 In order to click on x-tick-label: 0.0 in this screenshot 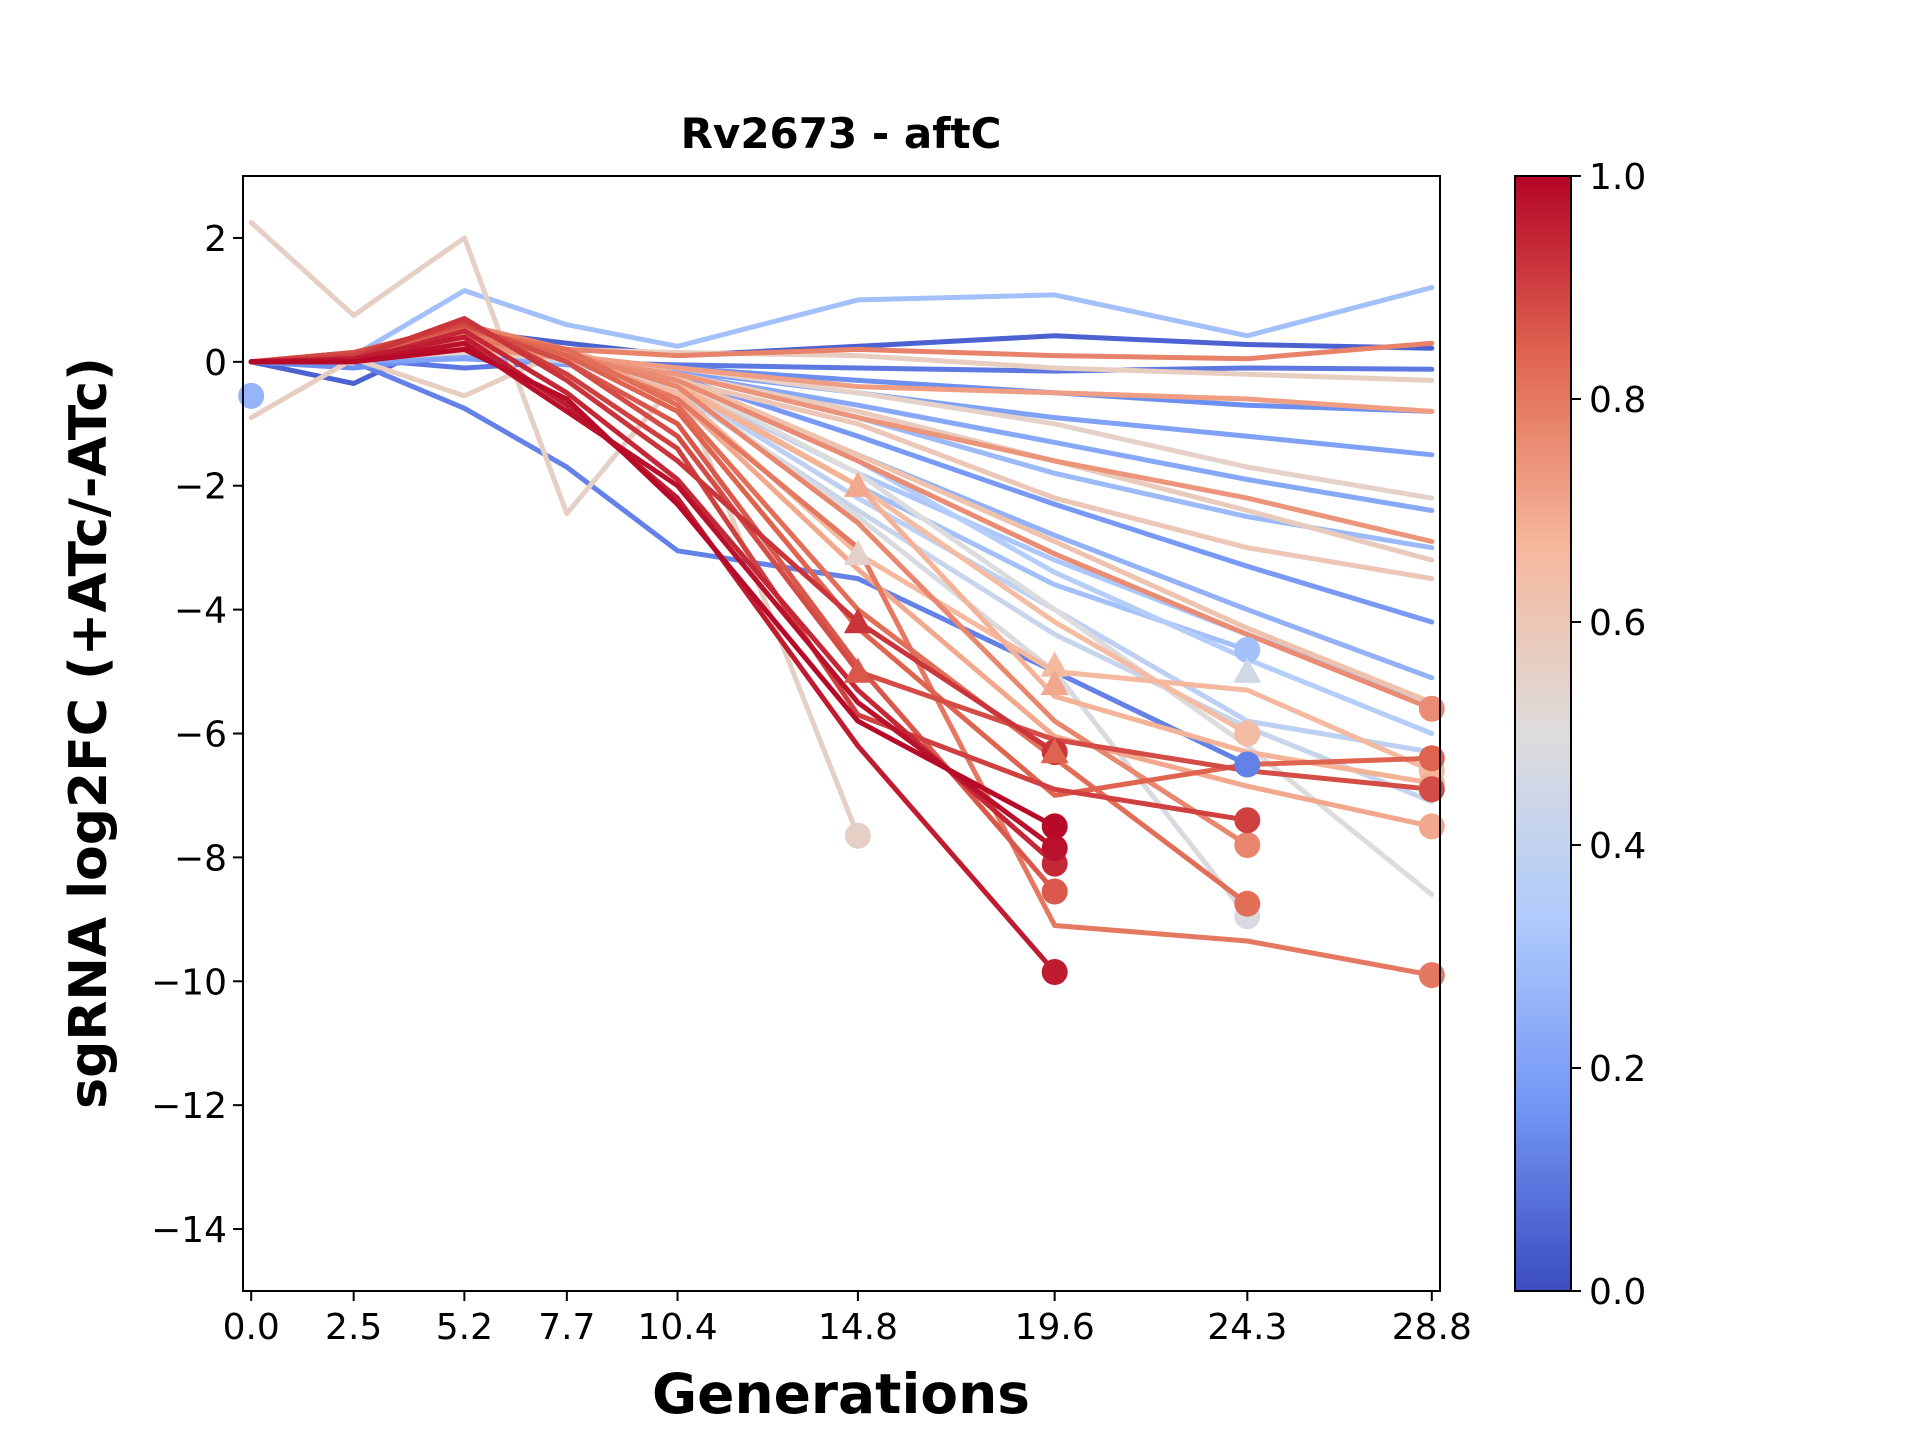, I will do `click(251, 1327)`.